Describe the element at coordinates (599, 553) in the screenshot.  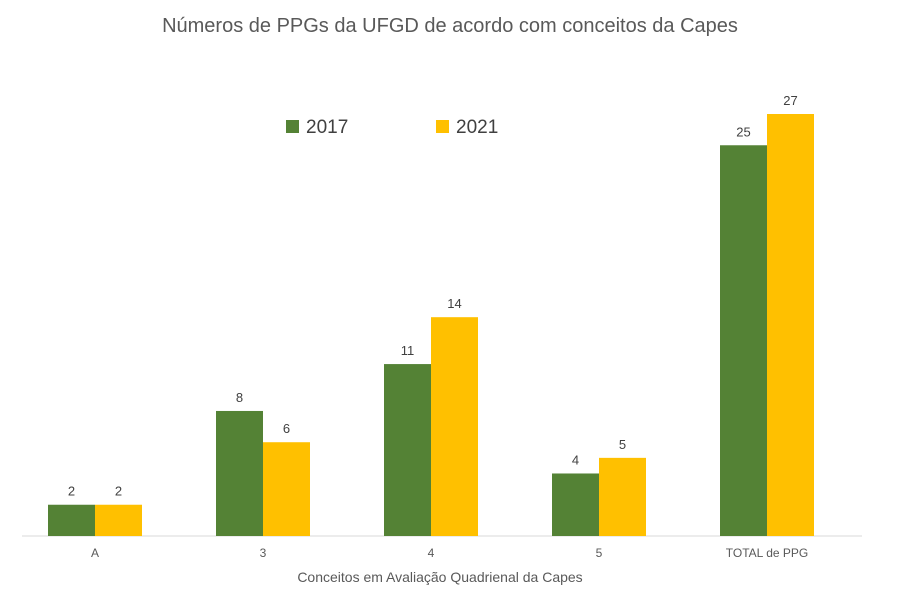
I see `x-tick-label: 5` at that location.